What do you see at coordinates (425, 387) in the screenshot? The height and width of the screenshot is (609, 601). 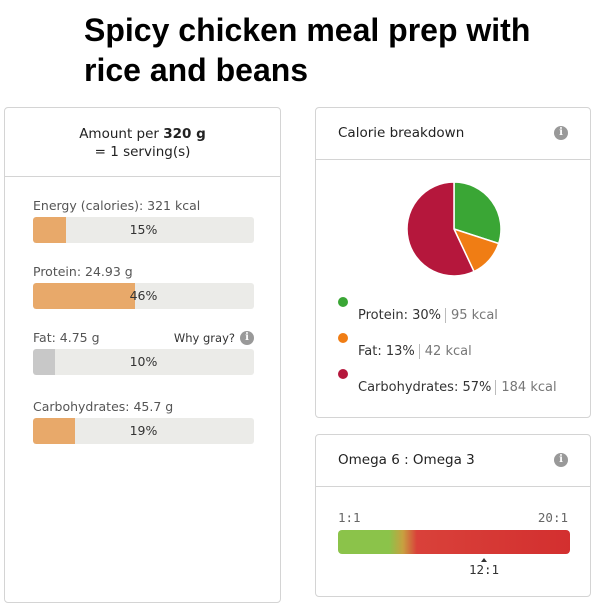 I see `legend-label: Carbohydrates: 57%` at bounding box center [425, 387].